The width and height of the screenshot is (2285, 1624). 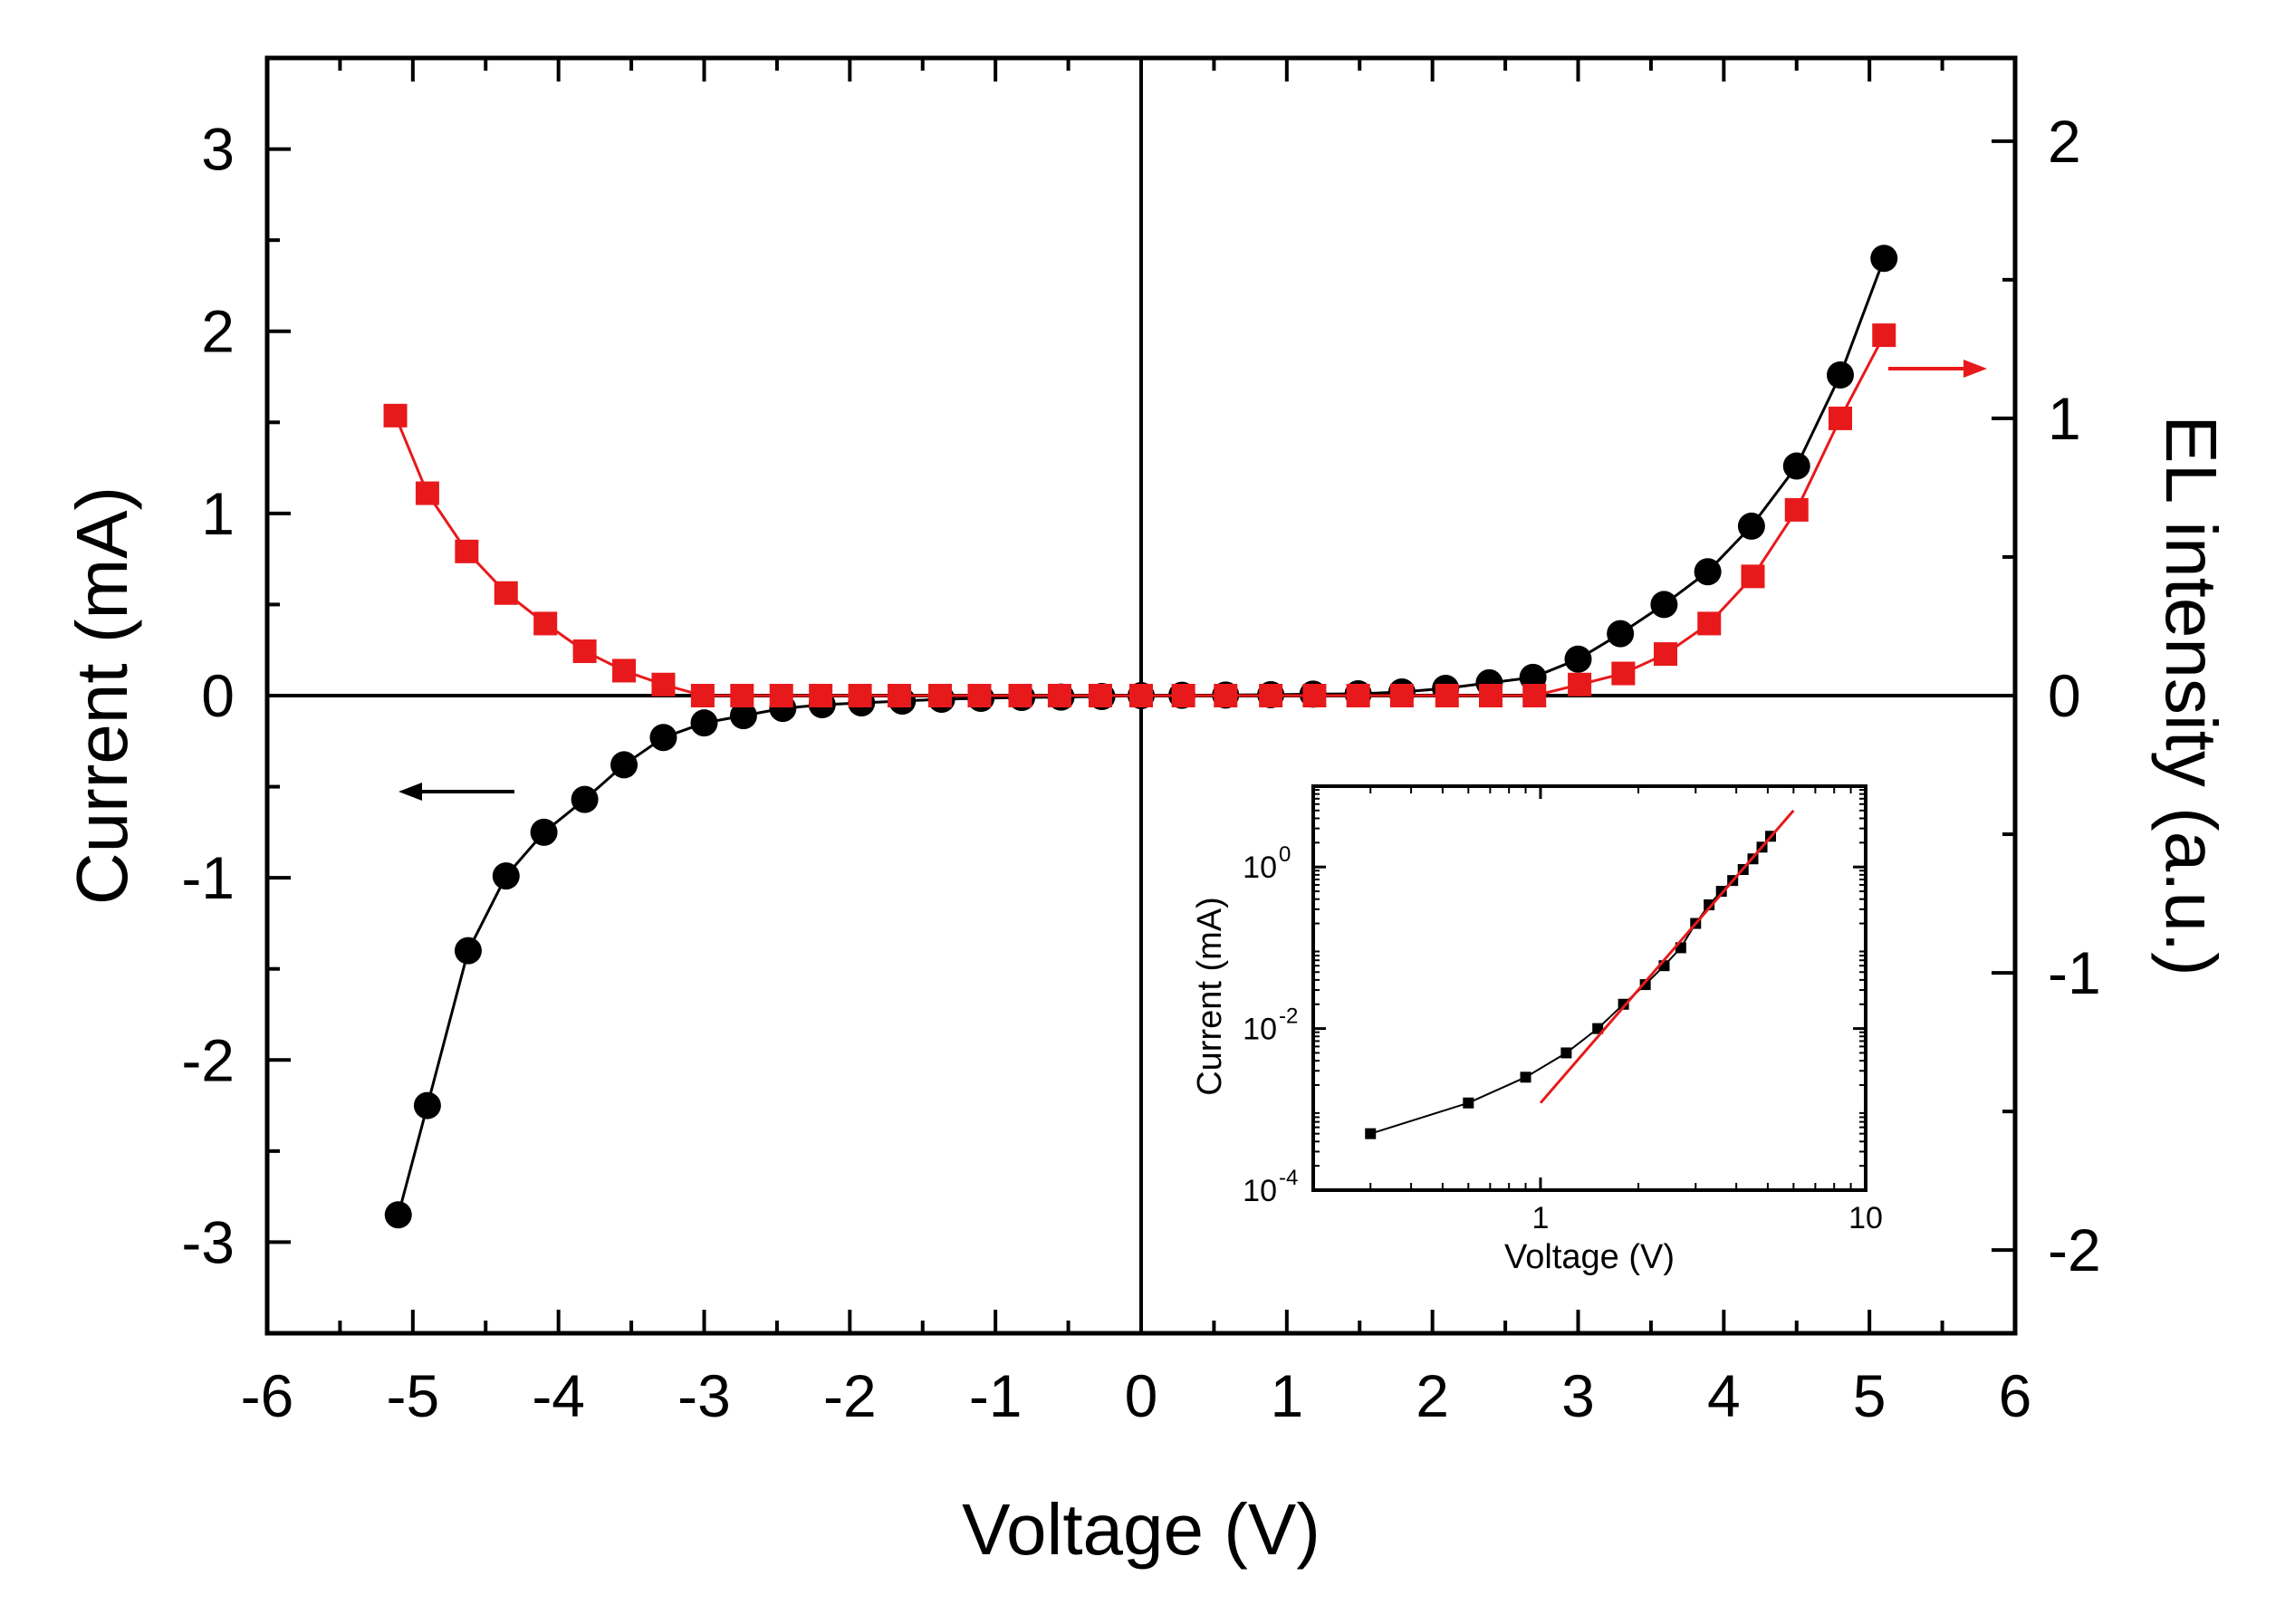 What do you see at coordinates (1865, 1218) in the screenshot?
I see `inset-x-tick-label: 10` at bounding box center [1865, 1218].